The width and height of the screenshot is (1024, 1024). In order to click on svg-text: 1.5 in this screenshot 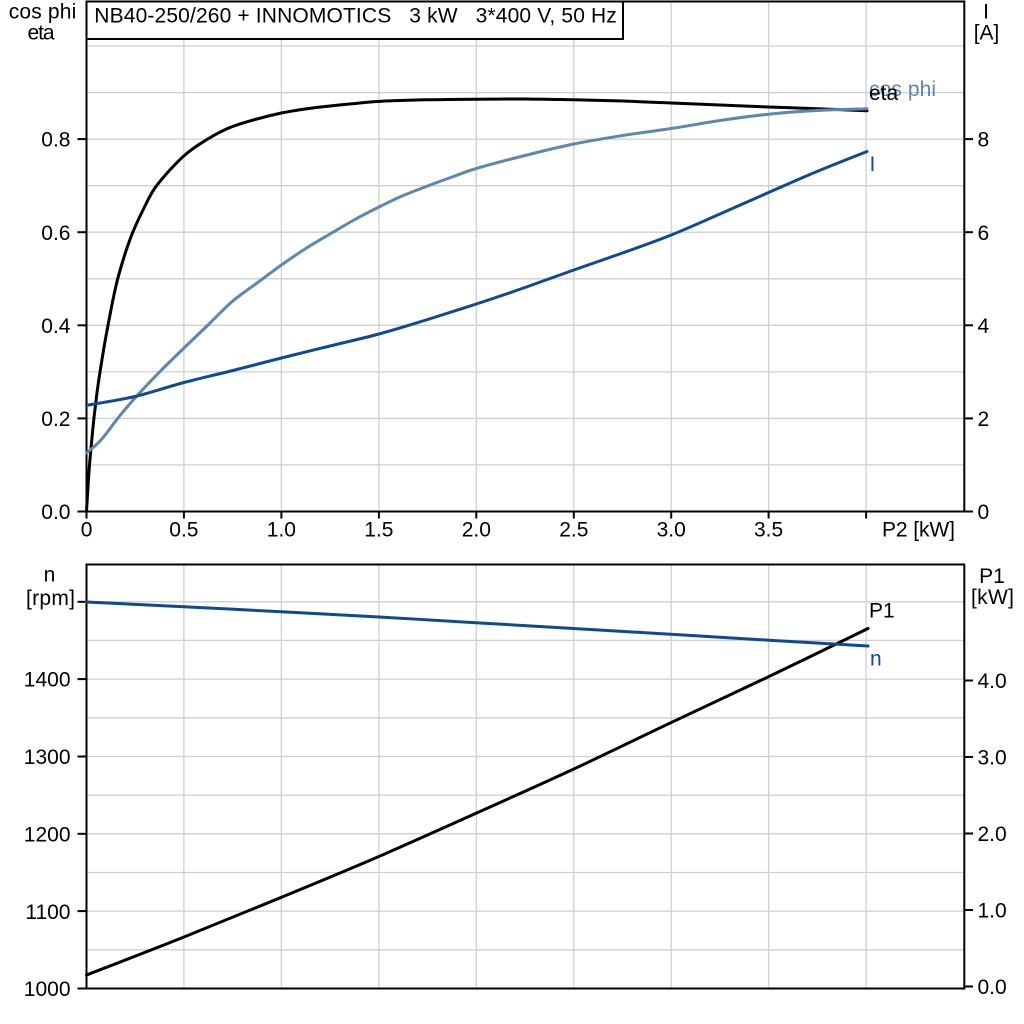, I will do `click(378, 529)`.